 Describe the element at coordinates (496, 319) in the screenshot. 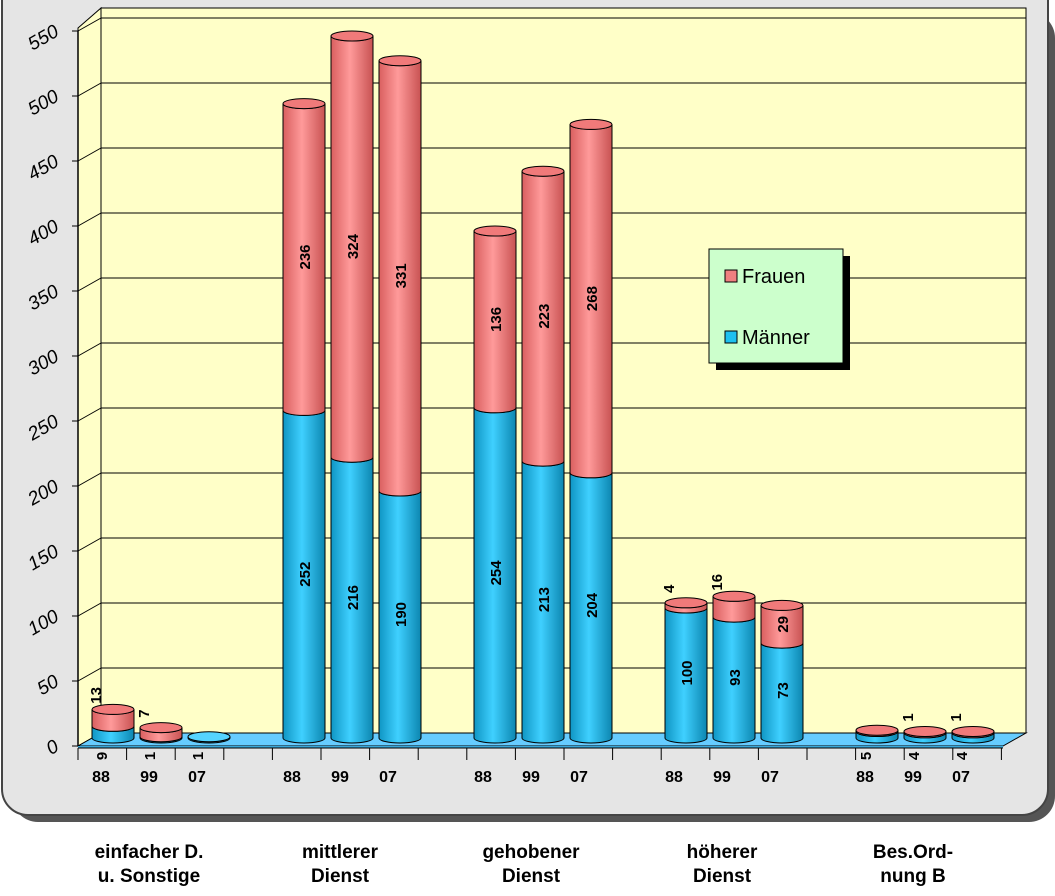

I see `value-label-frauen: 136` at that location.